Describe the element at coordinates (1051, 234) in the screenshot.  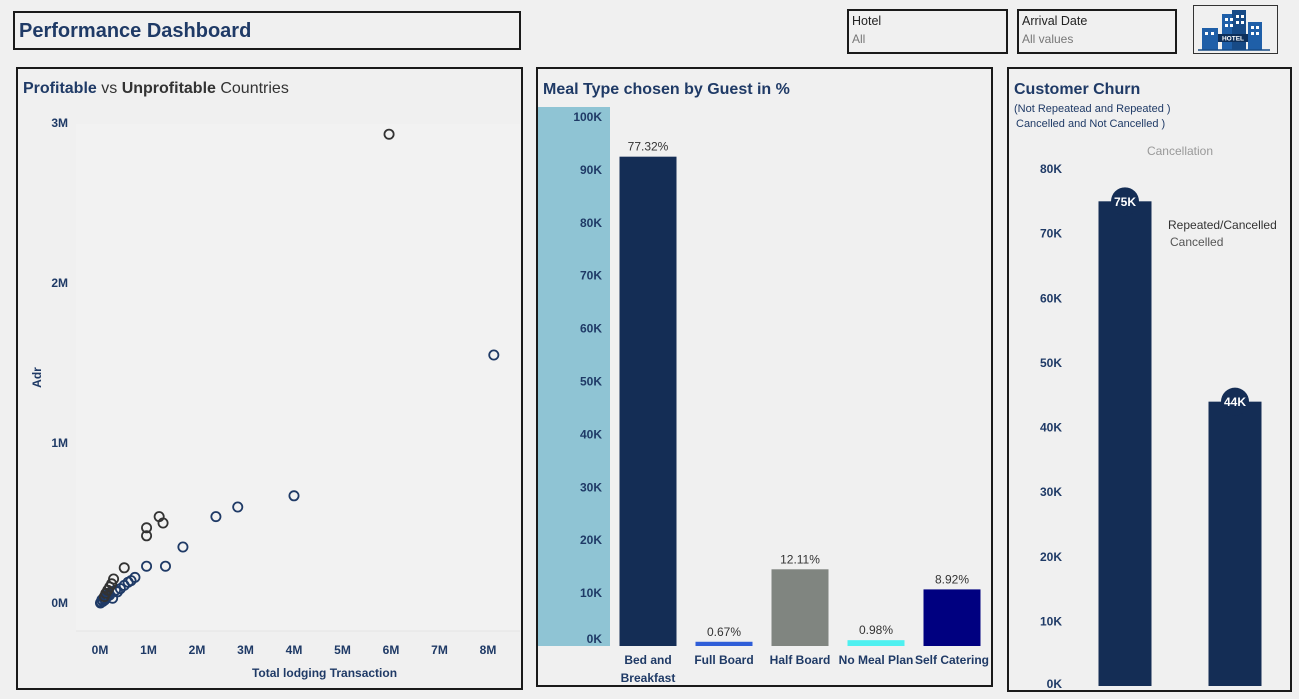
I see `churn-y-tick-label: 70K` at that location.